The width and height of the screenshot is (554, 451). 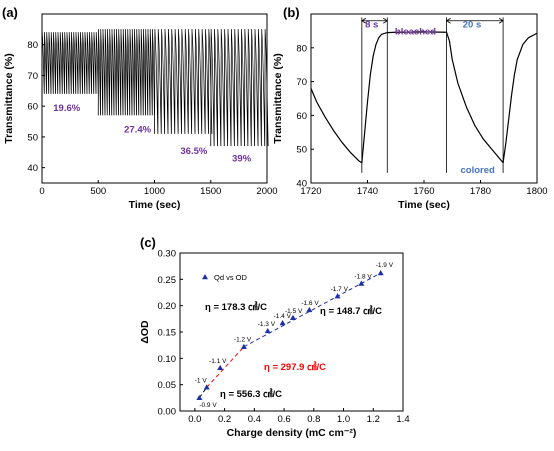 I want to click on point-voltage-label: -1.3 V, so click(x=267, y=324).